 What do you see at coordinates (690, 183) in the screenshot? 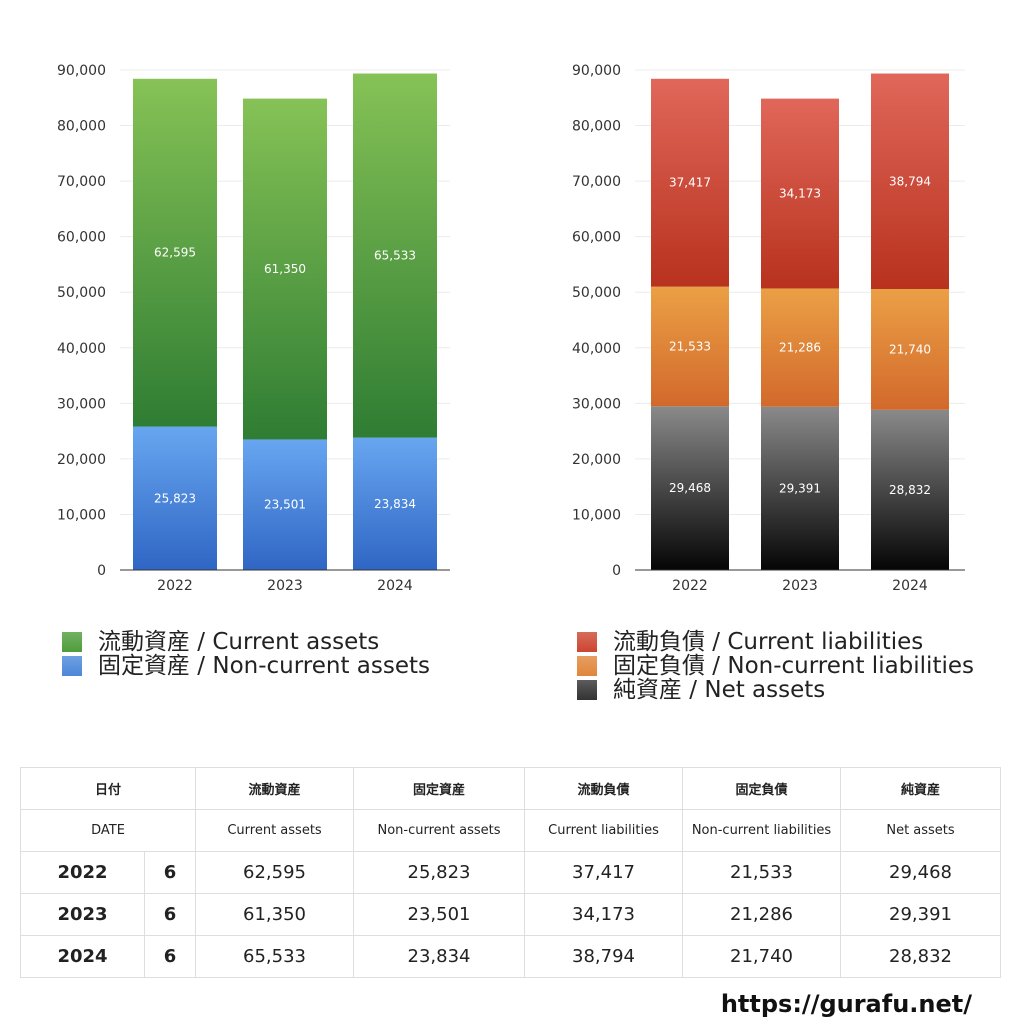
I see `data-label: 37,417` at bounding box center [690, 183].